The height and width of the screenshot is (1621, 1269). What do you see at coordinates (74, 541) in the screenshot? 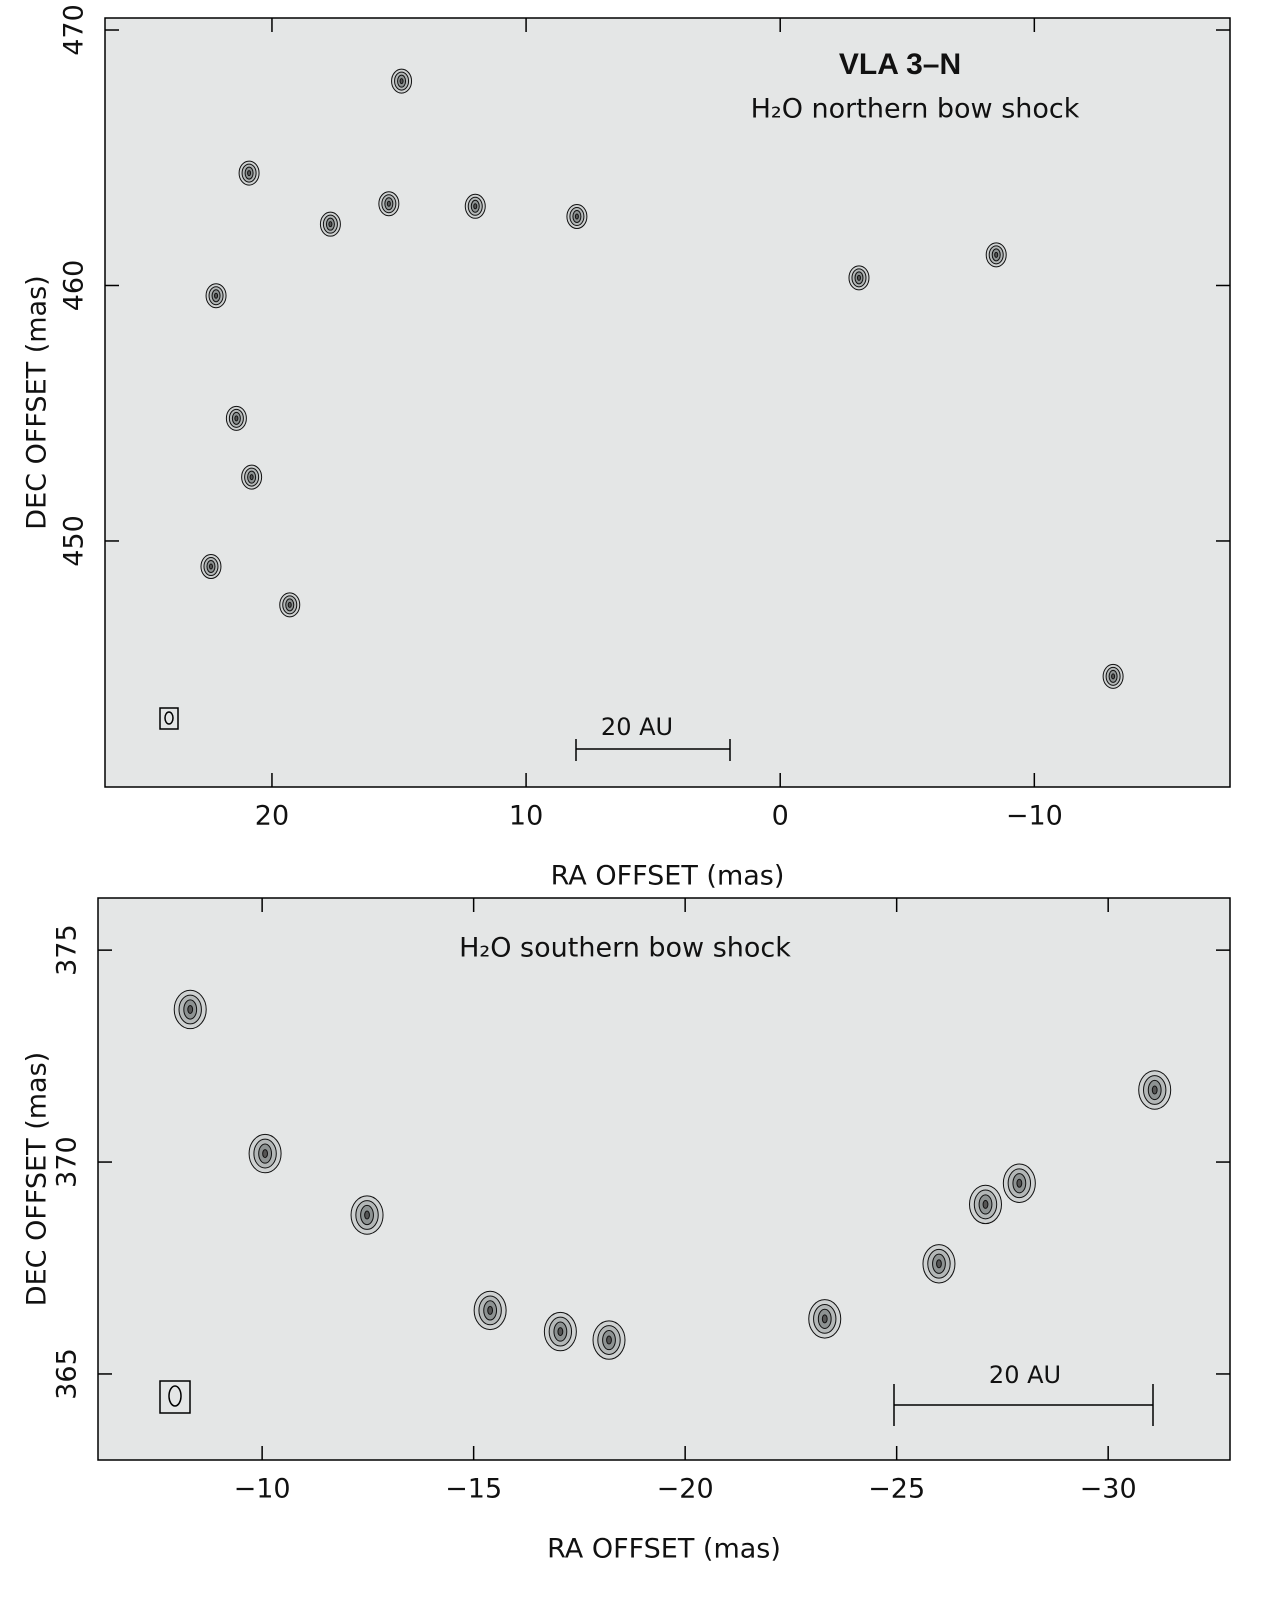
I see `y-tick-label: 450` at bounding box center [74, 541].